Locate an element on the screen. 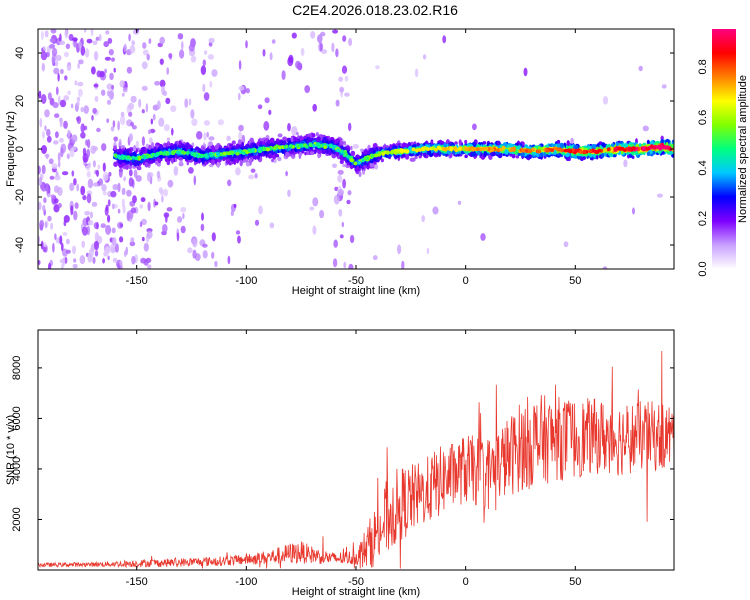 The width and height of the screenshot is (750, 600). y-tick-label: 4000 is located at coordinates (17, 469).